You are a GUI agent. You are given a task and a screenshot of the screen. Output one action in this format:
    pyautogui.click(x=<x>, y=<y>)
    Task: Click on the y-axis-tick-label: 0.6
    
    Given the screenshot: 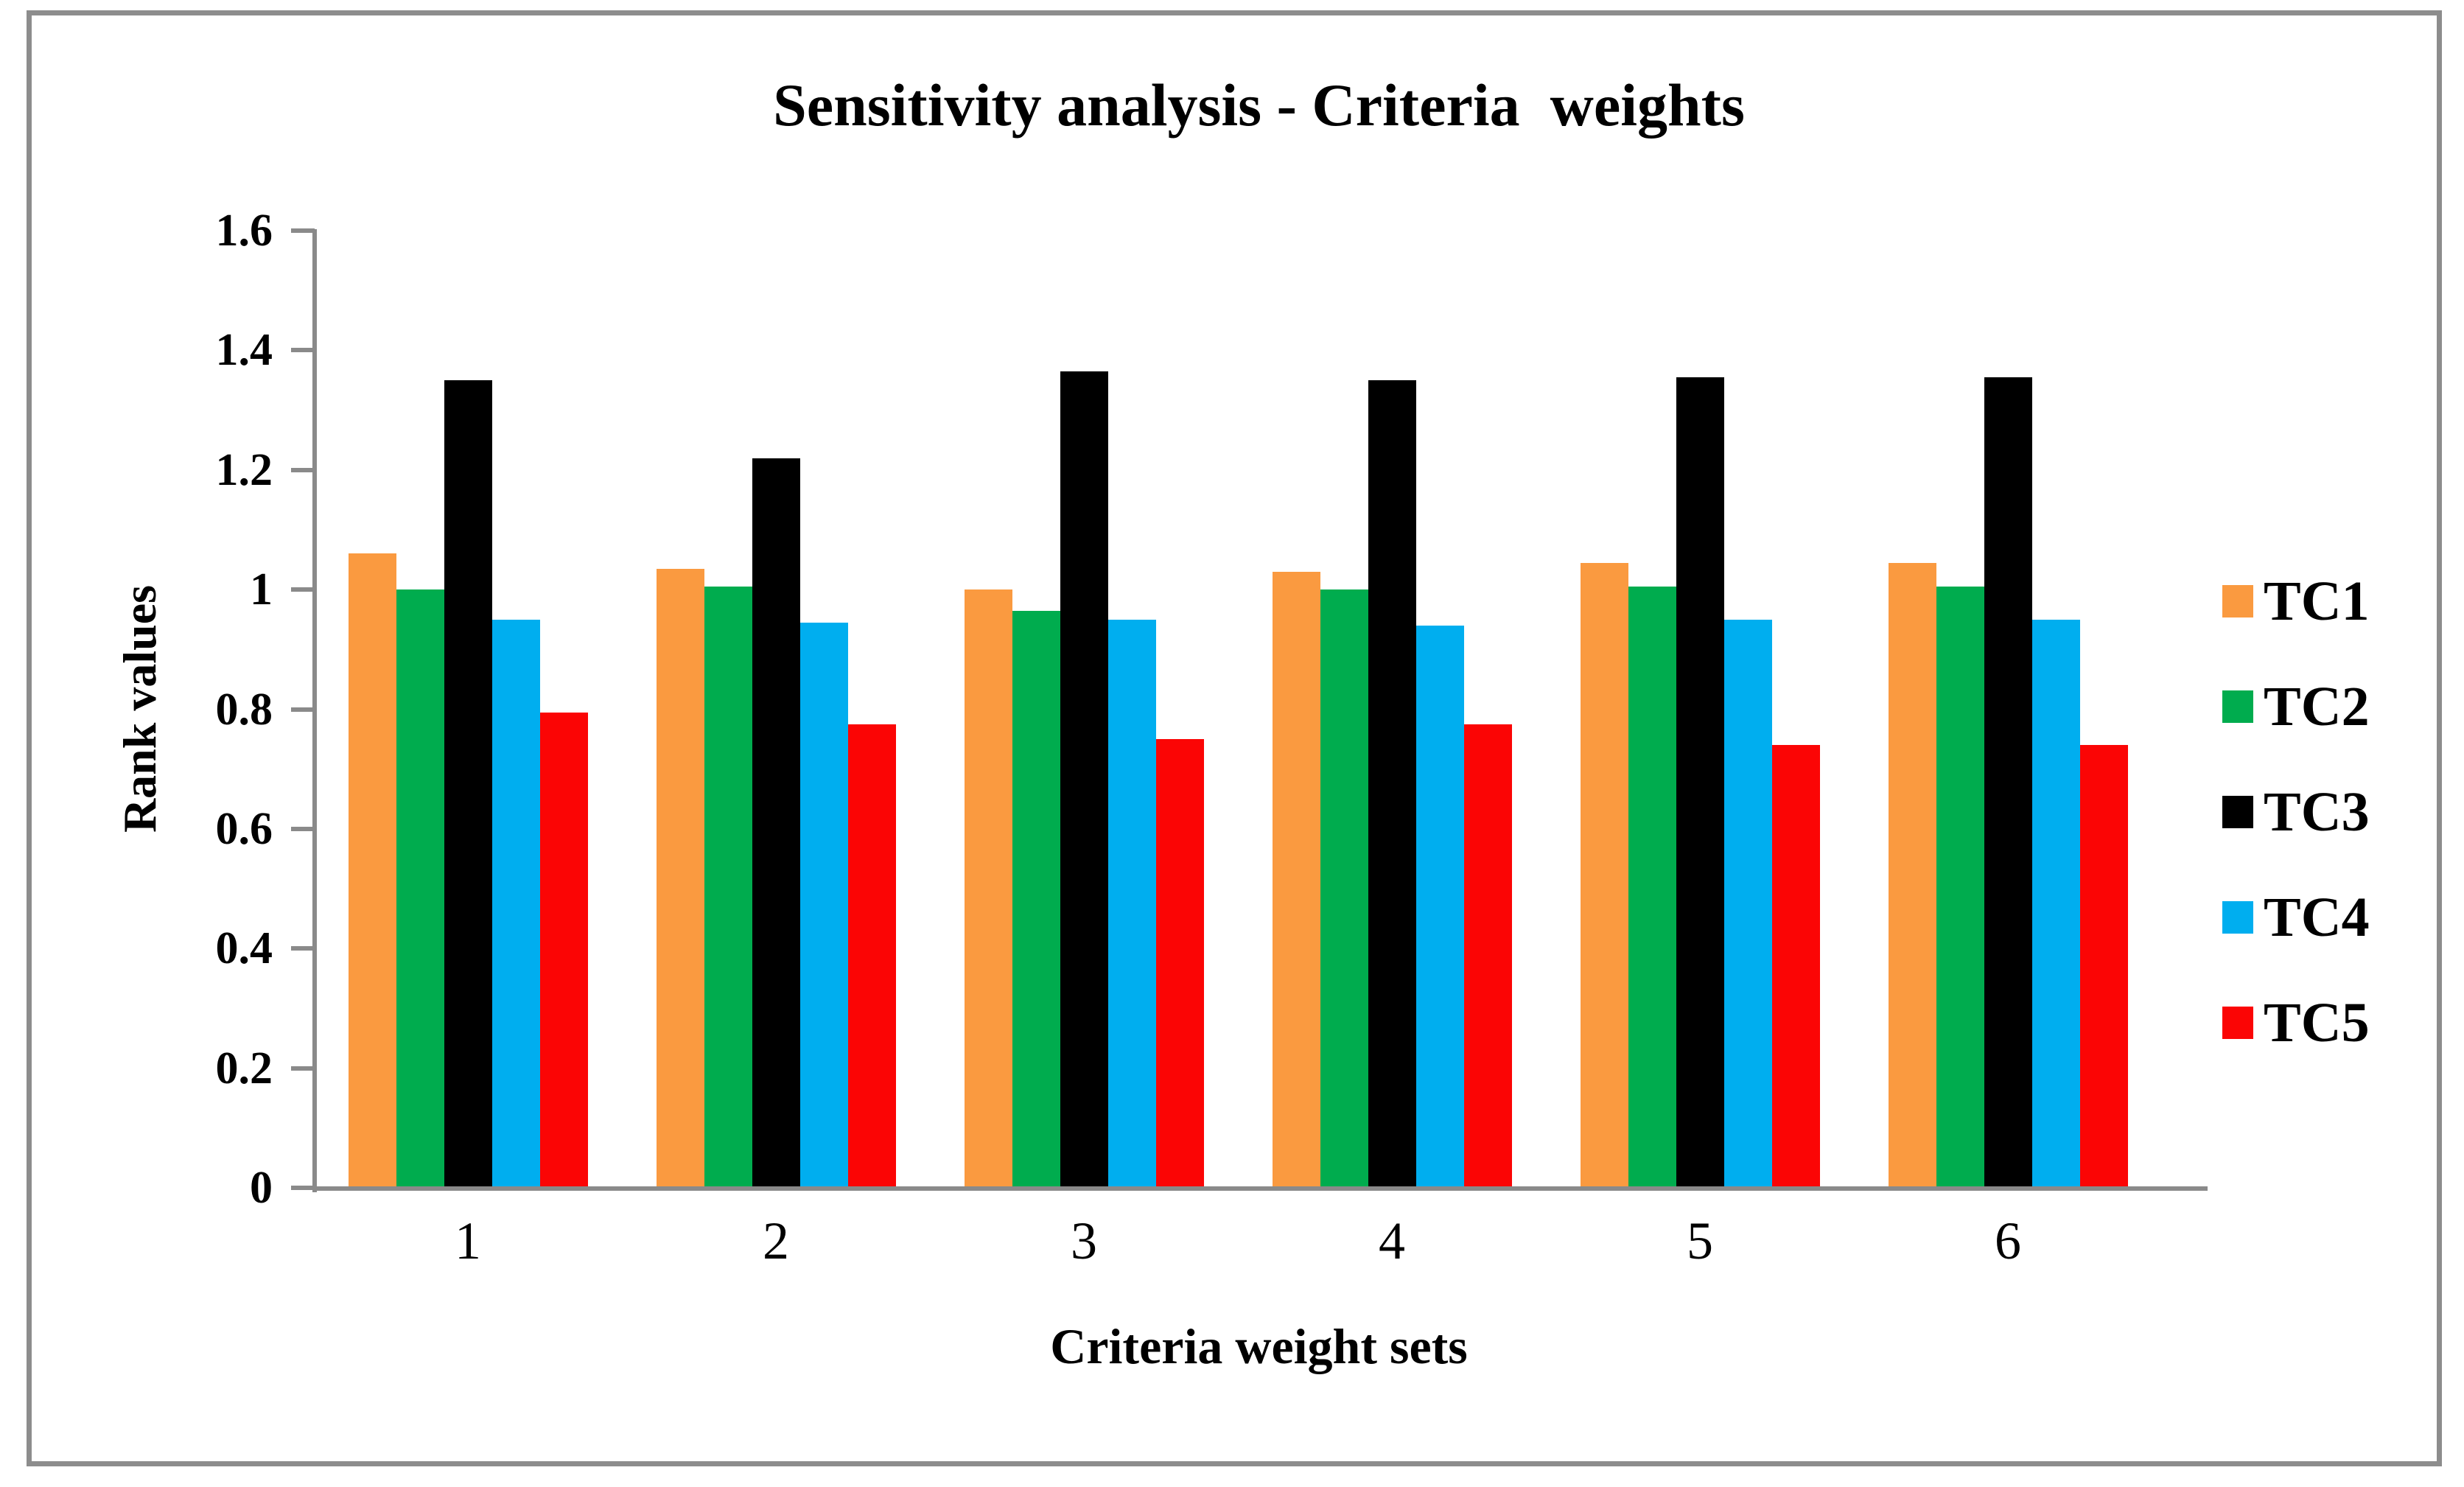 What is the action you would take?
    pyautogui.click(x=244, y=828)
    